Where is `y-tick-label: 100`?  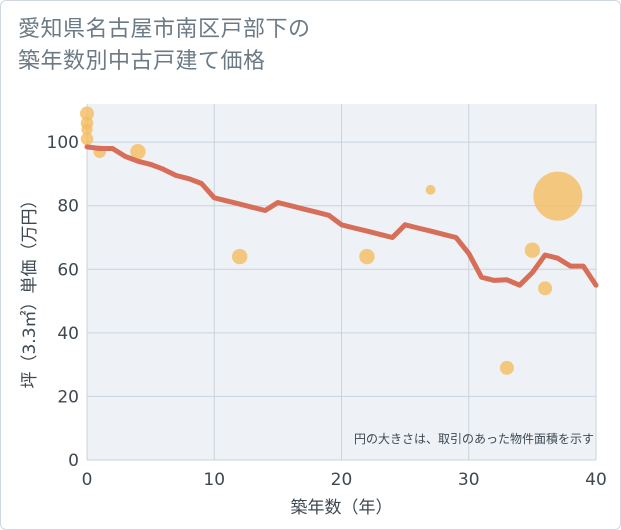 y-tick-label: 100 is located at coordinates (63, 143).